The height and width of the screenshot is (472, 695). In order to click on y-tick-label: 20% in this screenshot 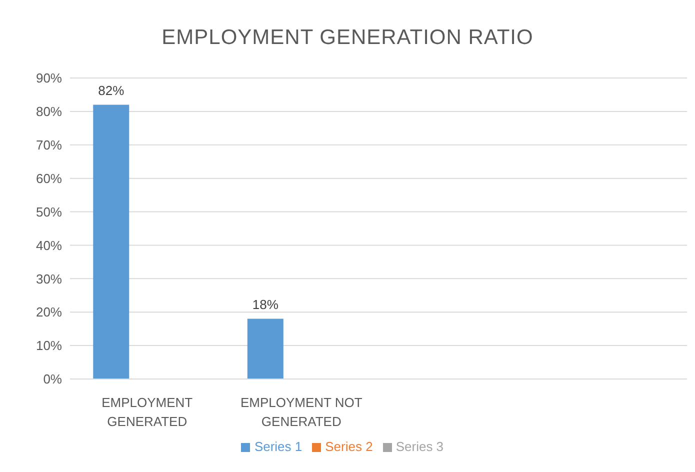, I will do `click(49, 312)`.